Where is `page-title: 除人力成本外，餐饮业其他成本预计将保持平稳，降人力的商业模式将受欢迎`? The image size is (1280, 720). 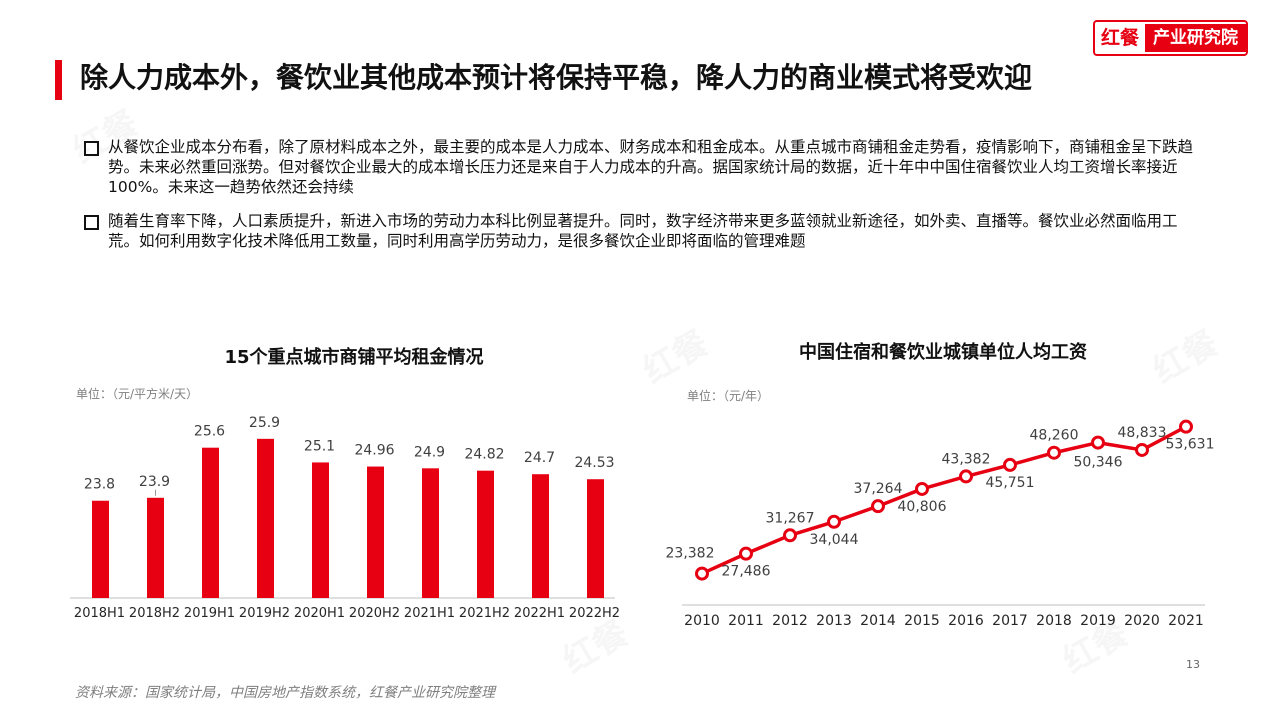
page-title: 除人力成本外，餐饮业其他成本预计将保持平稳，降人力的商业模式将受欢迎 is located at coordinates (556, 77).